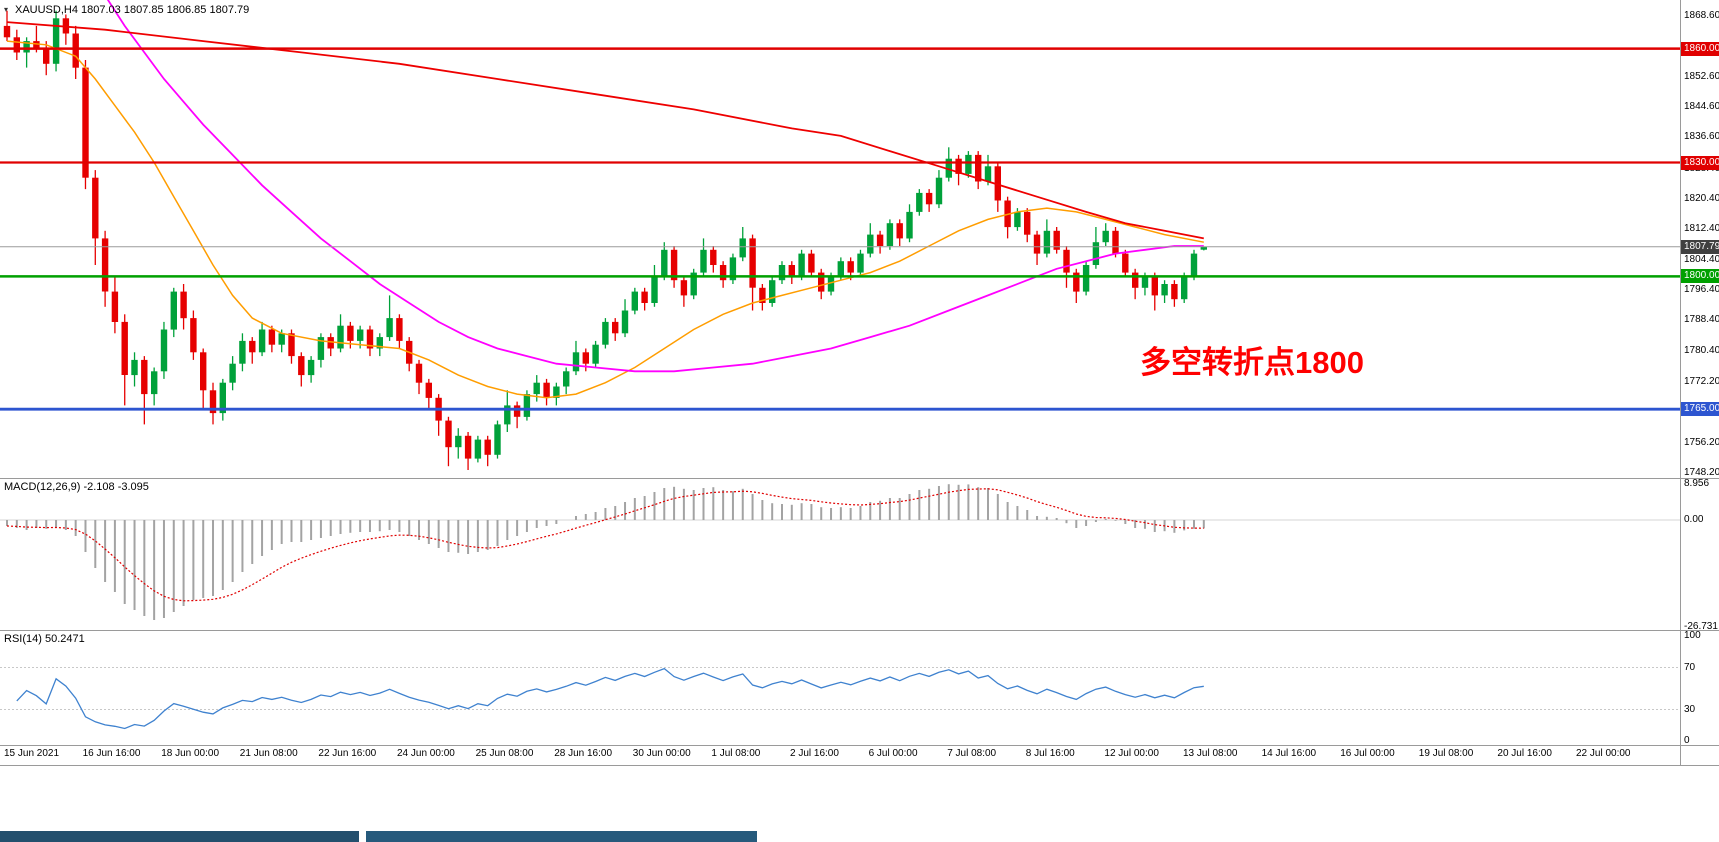 The width and height of the screenshot is (1719, 842). What do you see at coordinates (859, 765) in the screenshot?
I see `chart-bottom-border` at bounding box center [859, 765].